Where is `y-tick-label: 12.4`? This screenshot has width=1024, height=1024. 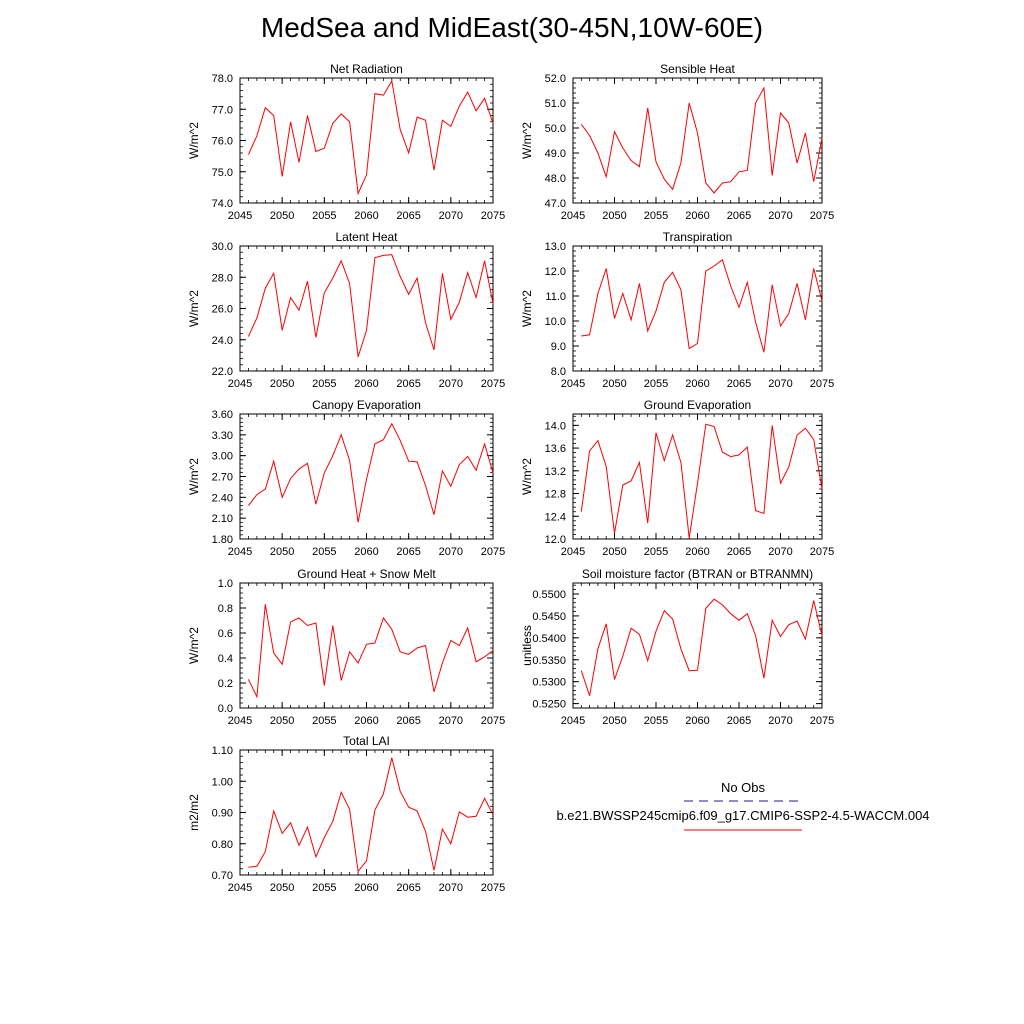 y-tick-label: 12.4 is located at coordinates (555, 517).